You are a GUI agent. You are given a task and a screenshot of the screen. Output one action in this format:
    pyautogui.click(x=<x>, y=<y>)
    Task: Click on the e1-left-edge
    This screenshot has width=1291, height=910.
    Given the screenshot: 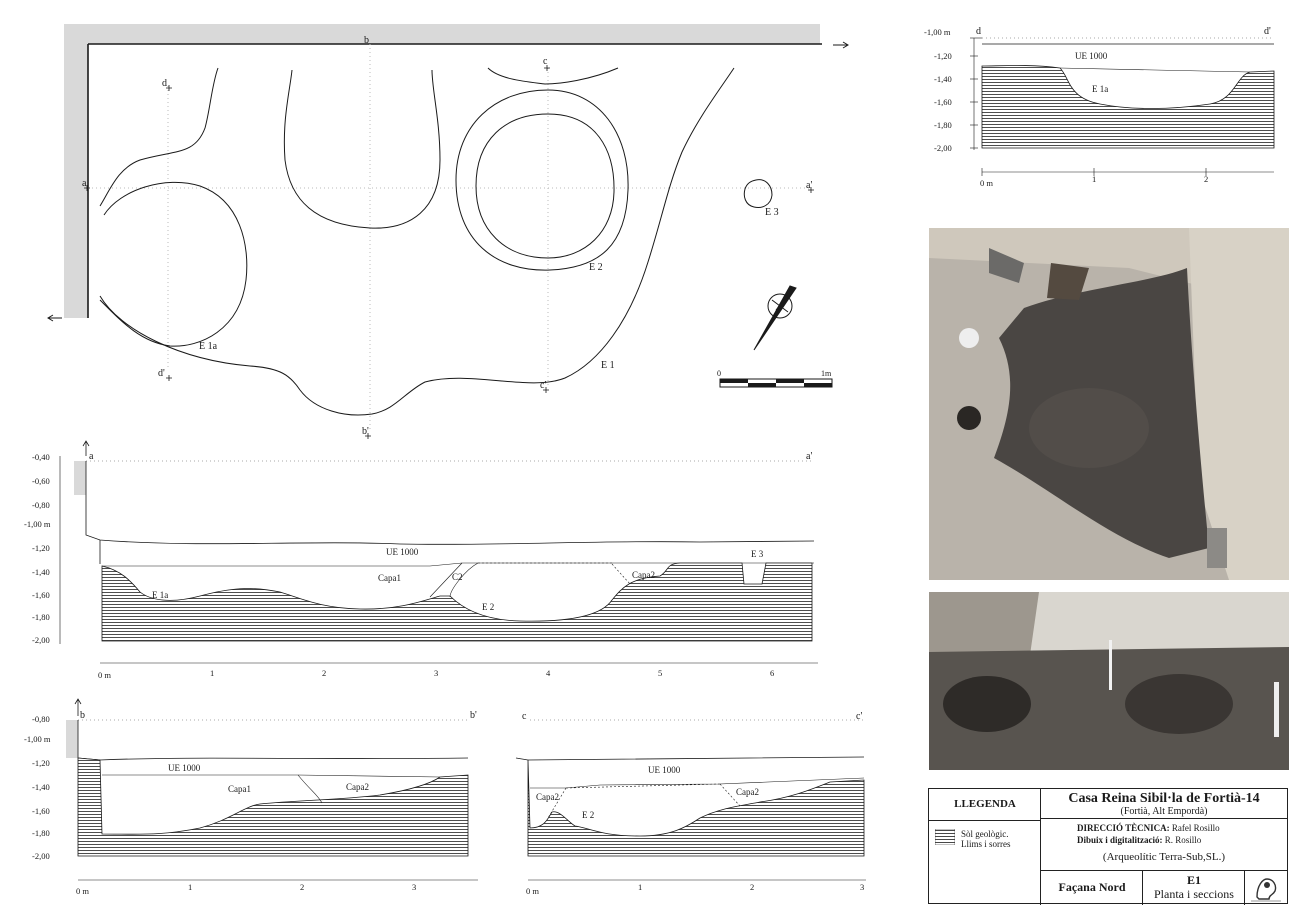 What is the action you would take?
    pyautogui.click(x=159, y=137)
    